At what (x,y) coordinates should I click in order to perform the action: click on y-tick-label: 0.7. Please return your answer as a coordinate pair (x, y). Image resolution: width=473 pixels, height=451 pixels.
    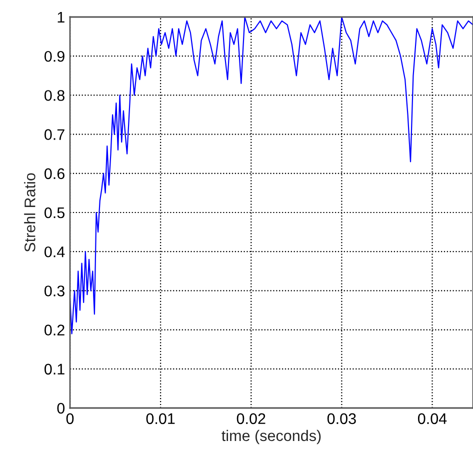
    Looking at the image, I should click on (54, 134).